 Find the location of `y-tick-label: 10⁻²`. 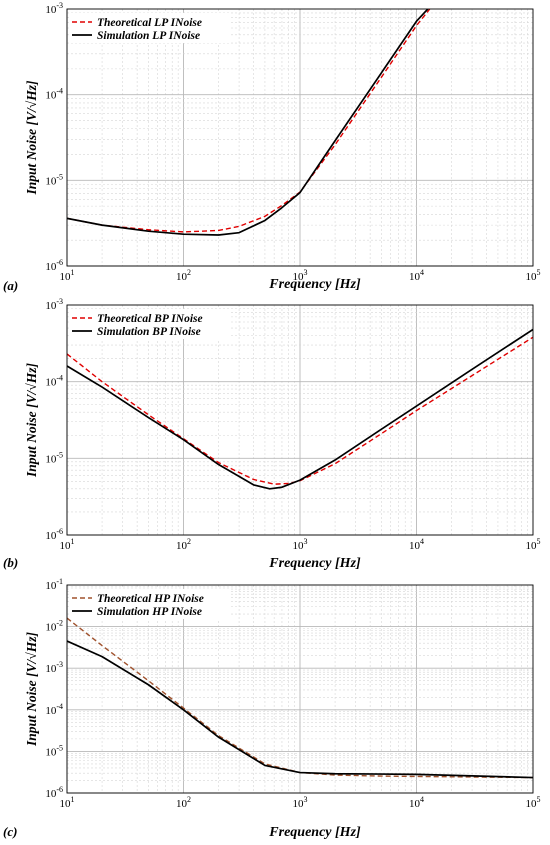

y-tick-label: 10⁻² is located at coordinates (54, 626).